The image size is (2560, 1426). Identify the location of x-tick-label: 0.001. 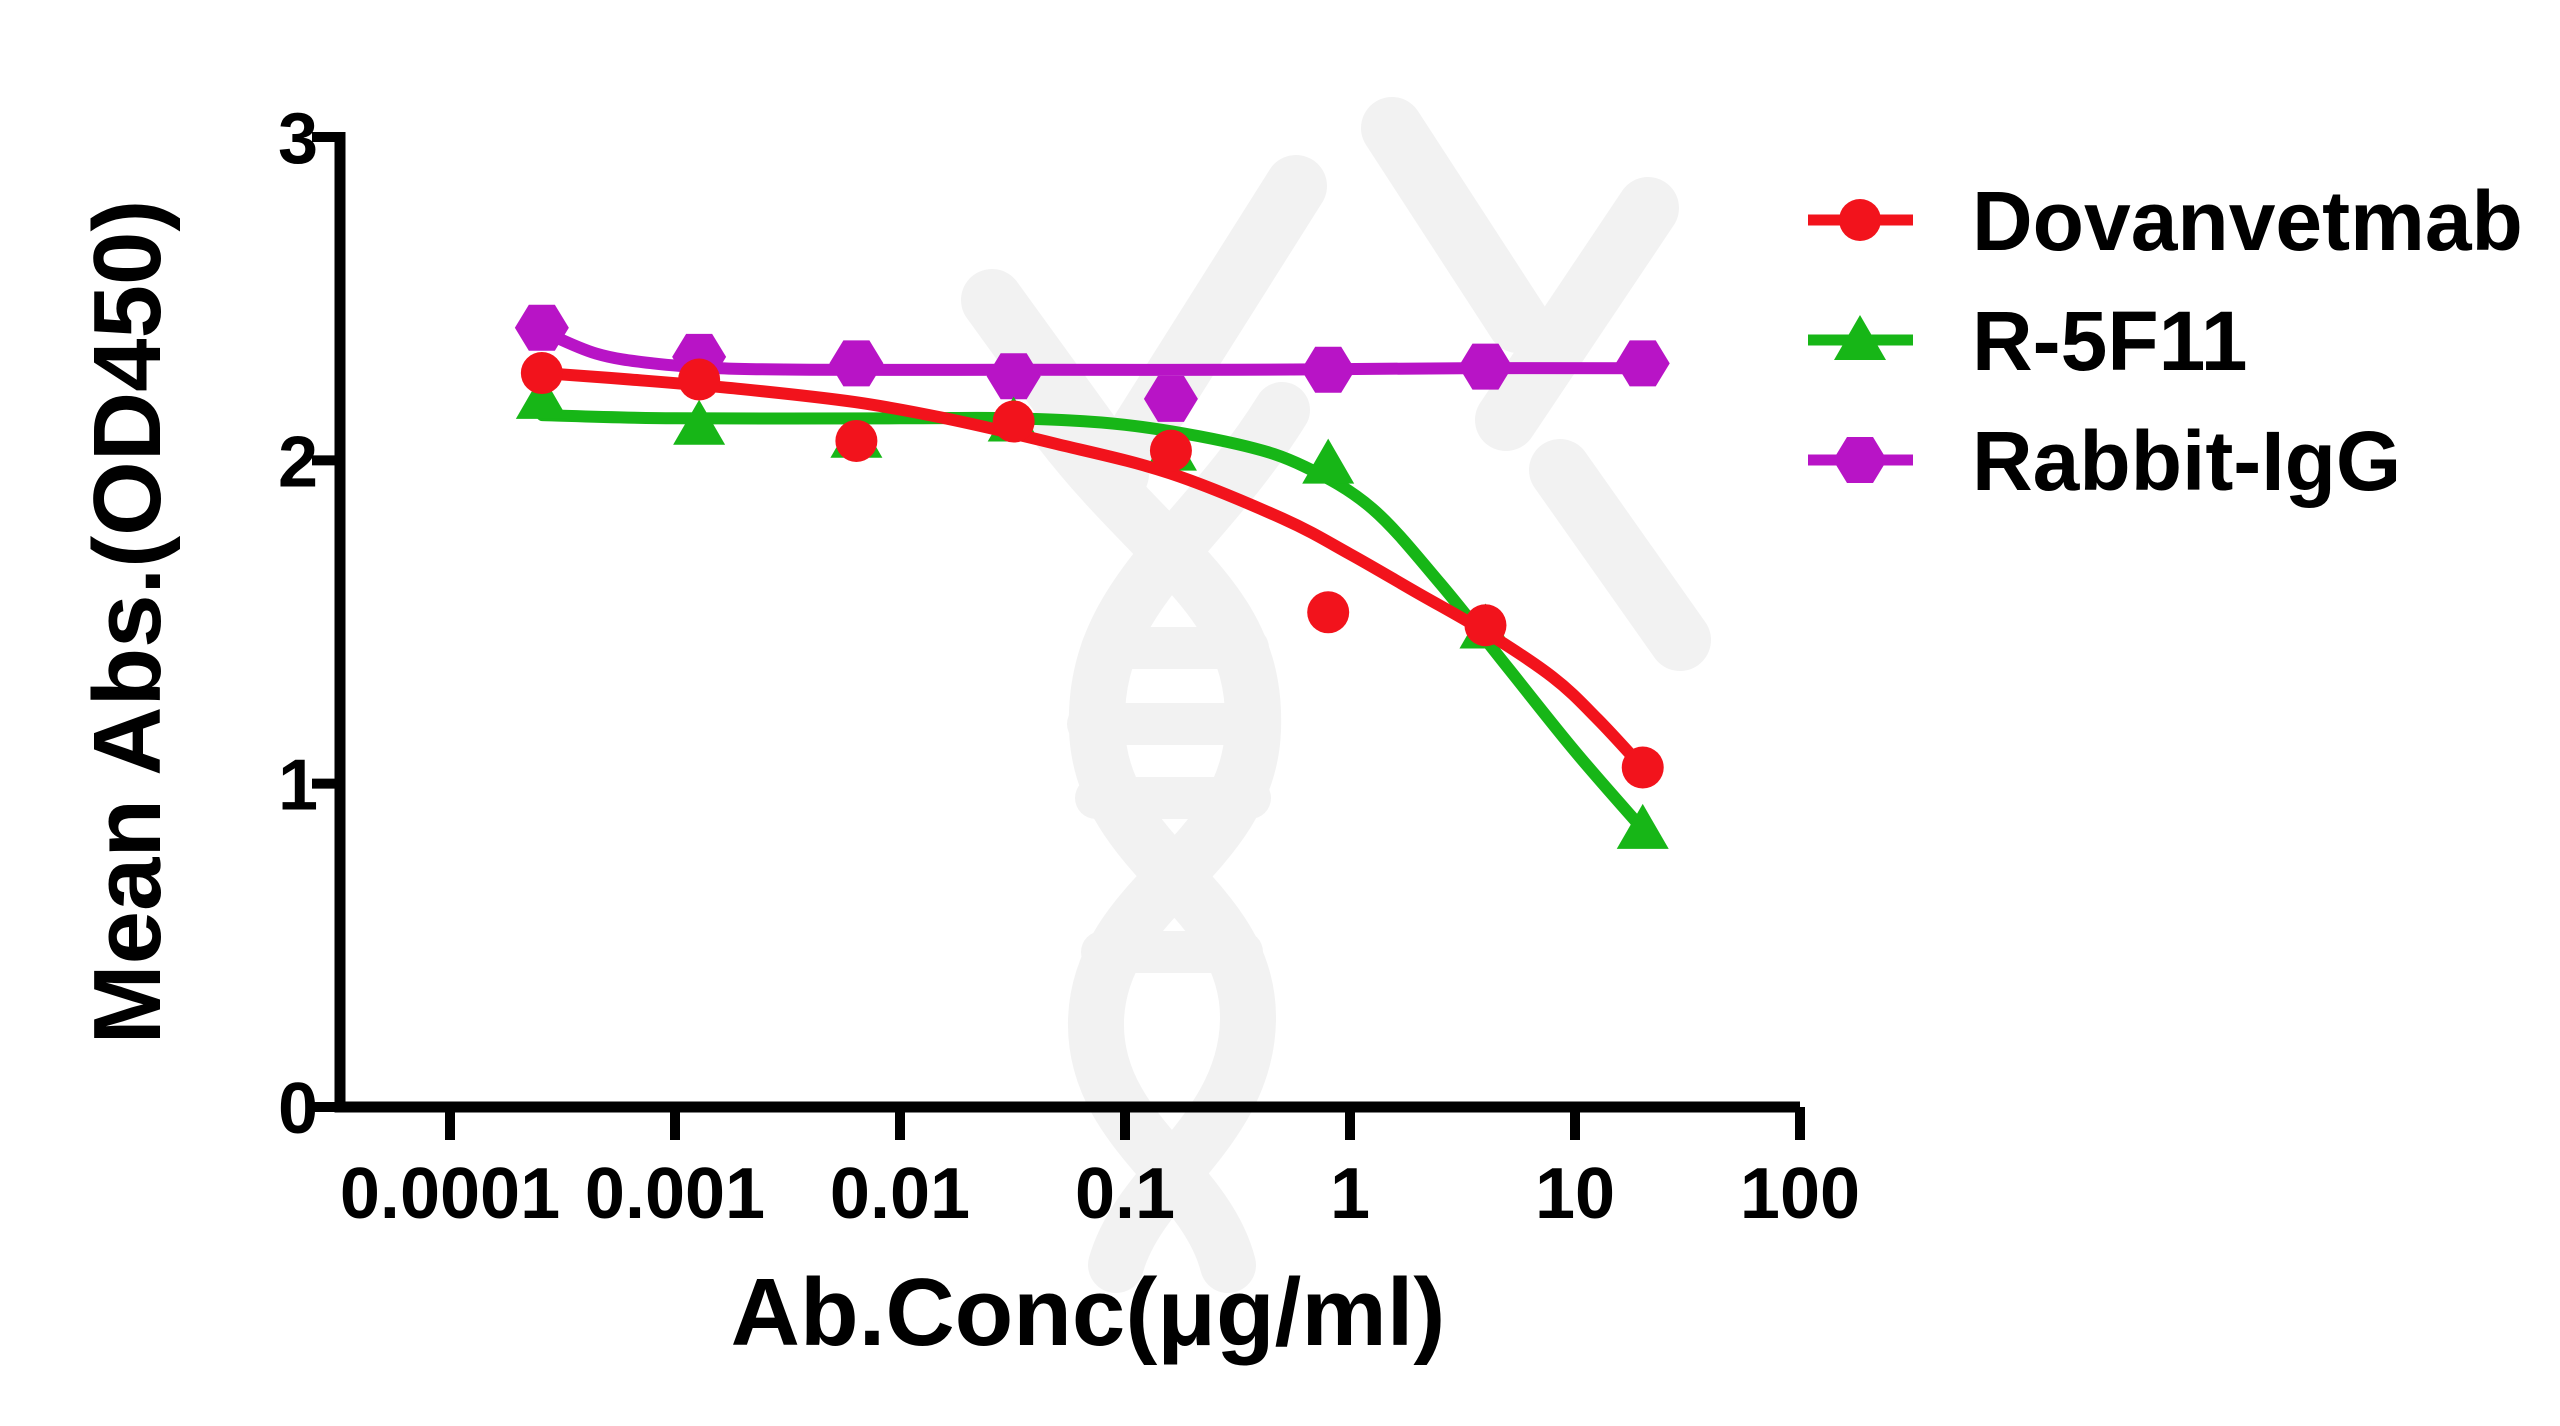
(675, 1194).